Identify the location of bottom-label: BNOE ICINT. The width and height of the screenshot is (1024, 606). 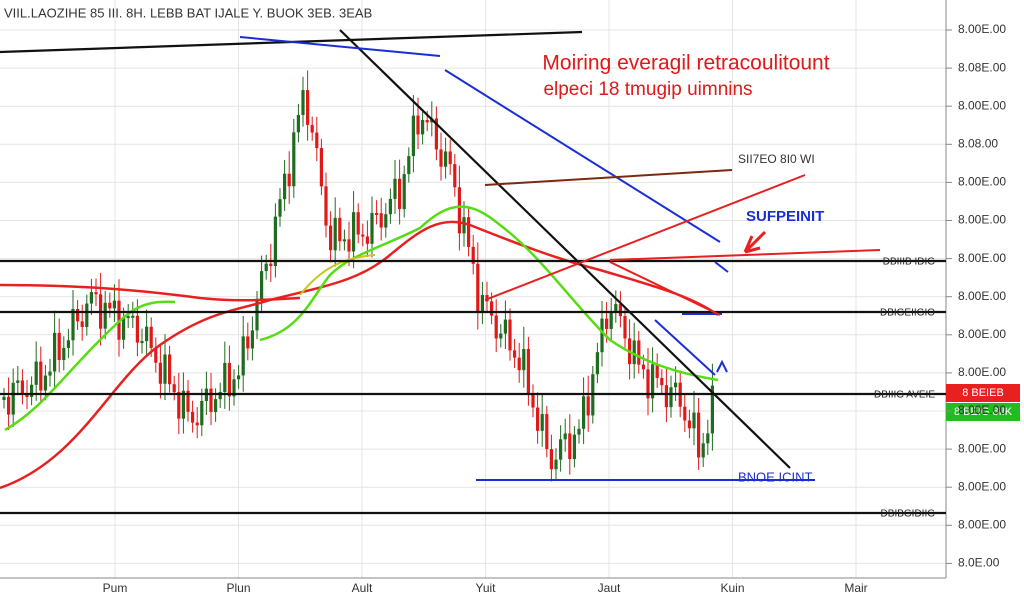
(775, 476).